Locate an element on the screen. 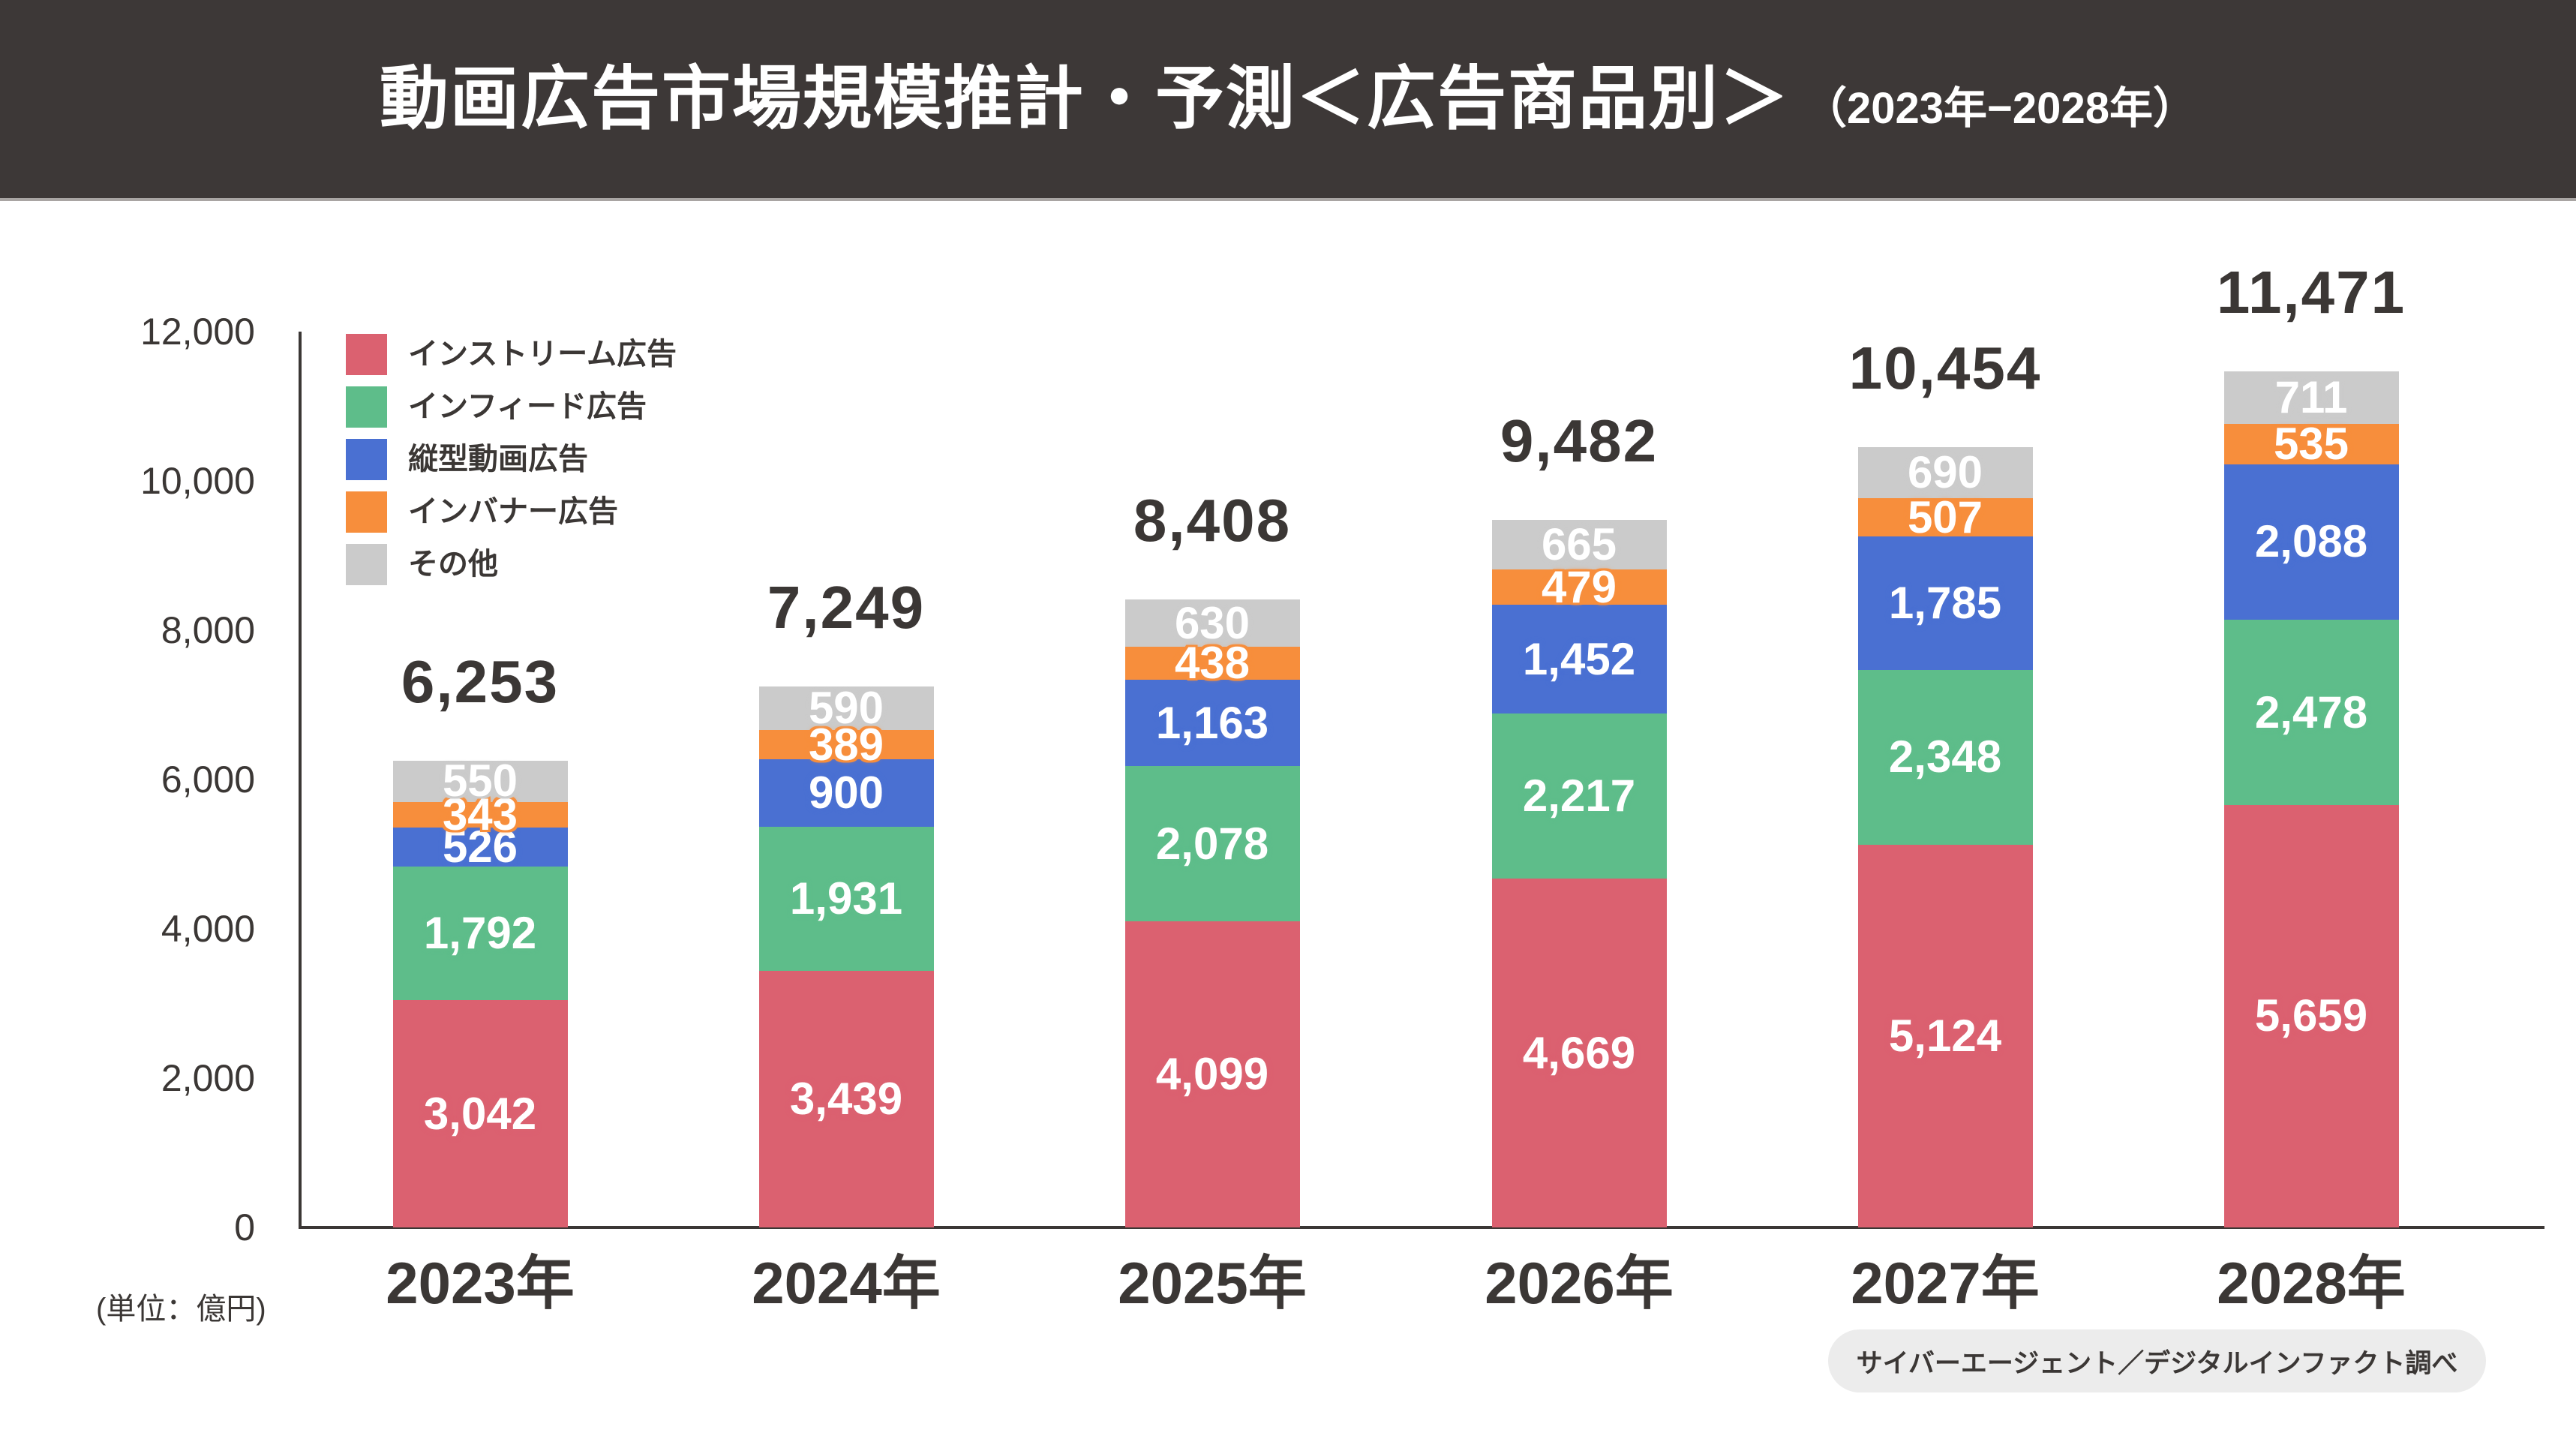 This screenshot has width=2576, height=1451. segment-value-label: 4,099 is located at coordinates (1212, 1074).